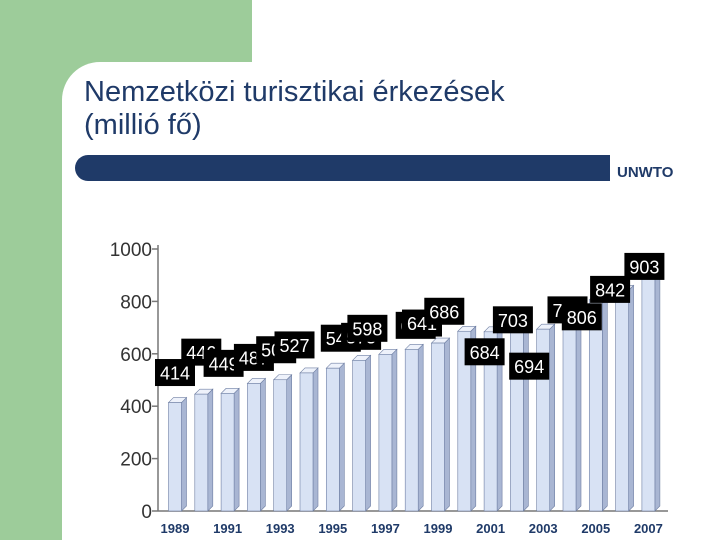 This screenshot has width=720, height=540. I want to click on x-tick-label: 2005, so click(595, 528).